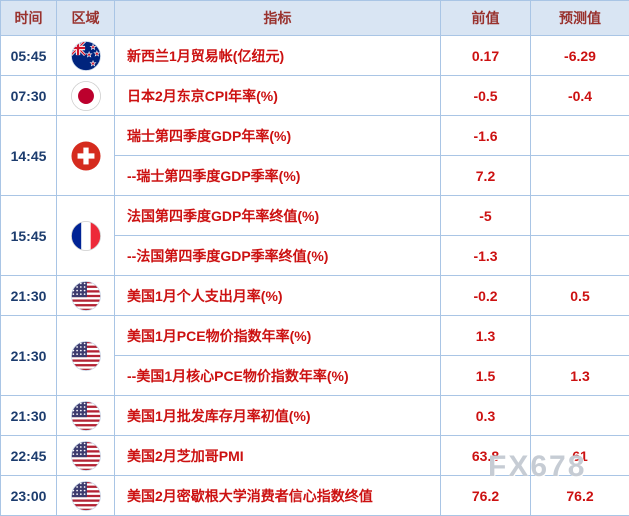 The image size is (629, 516). What do you see at coordinates (580, 456) in the screenshot?
I see `forecast-value-cell: 61` at bounding box center [580, 456].